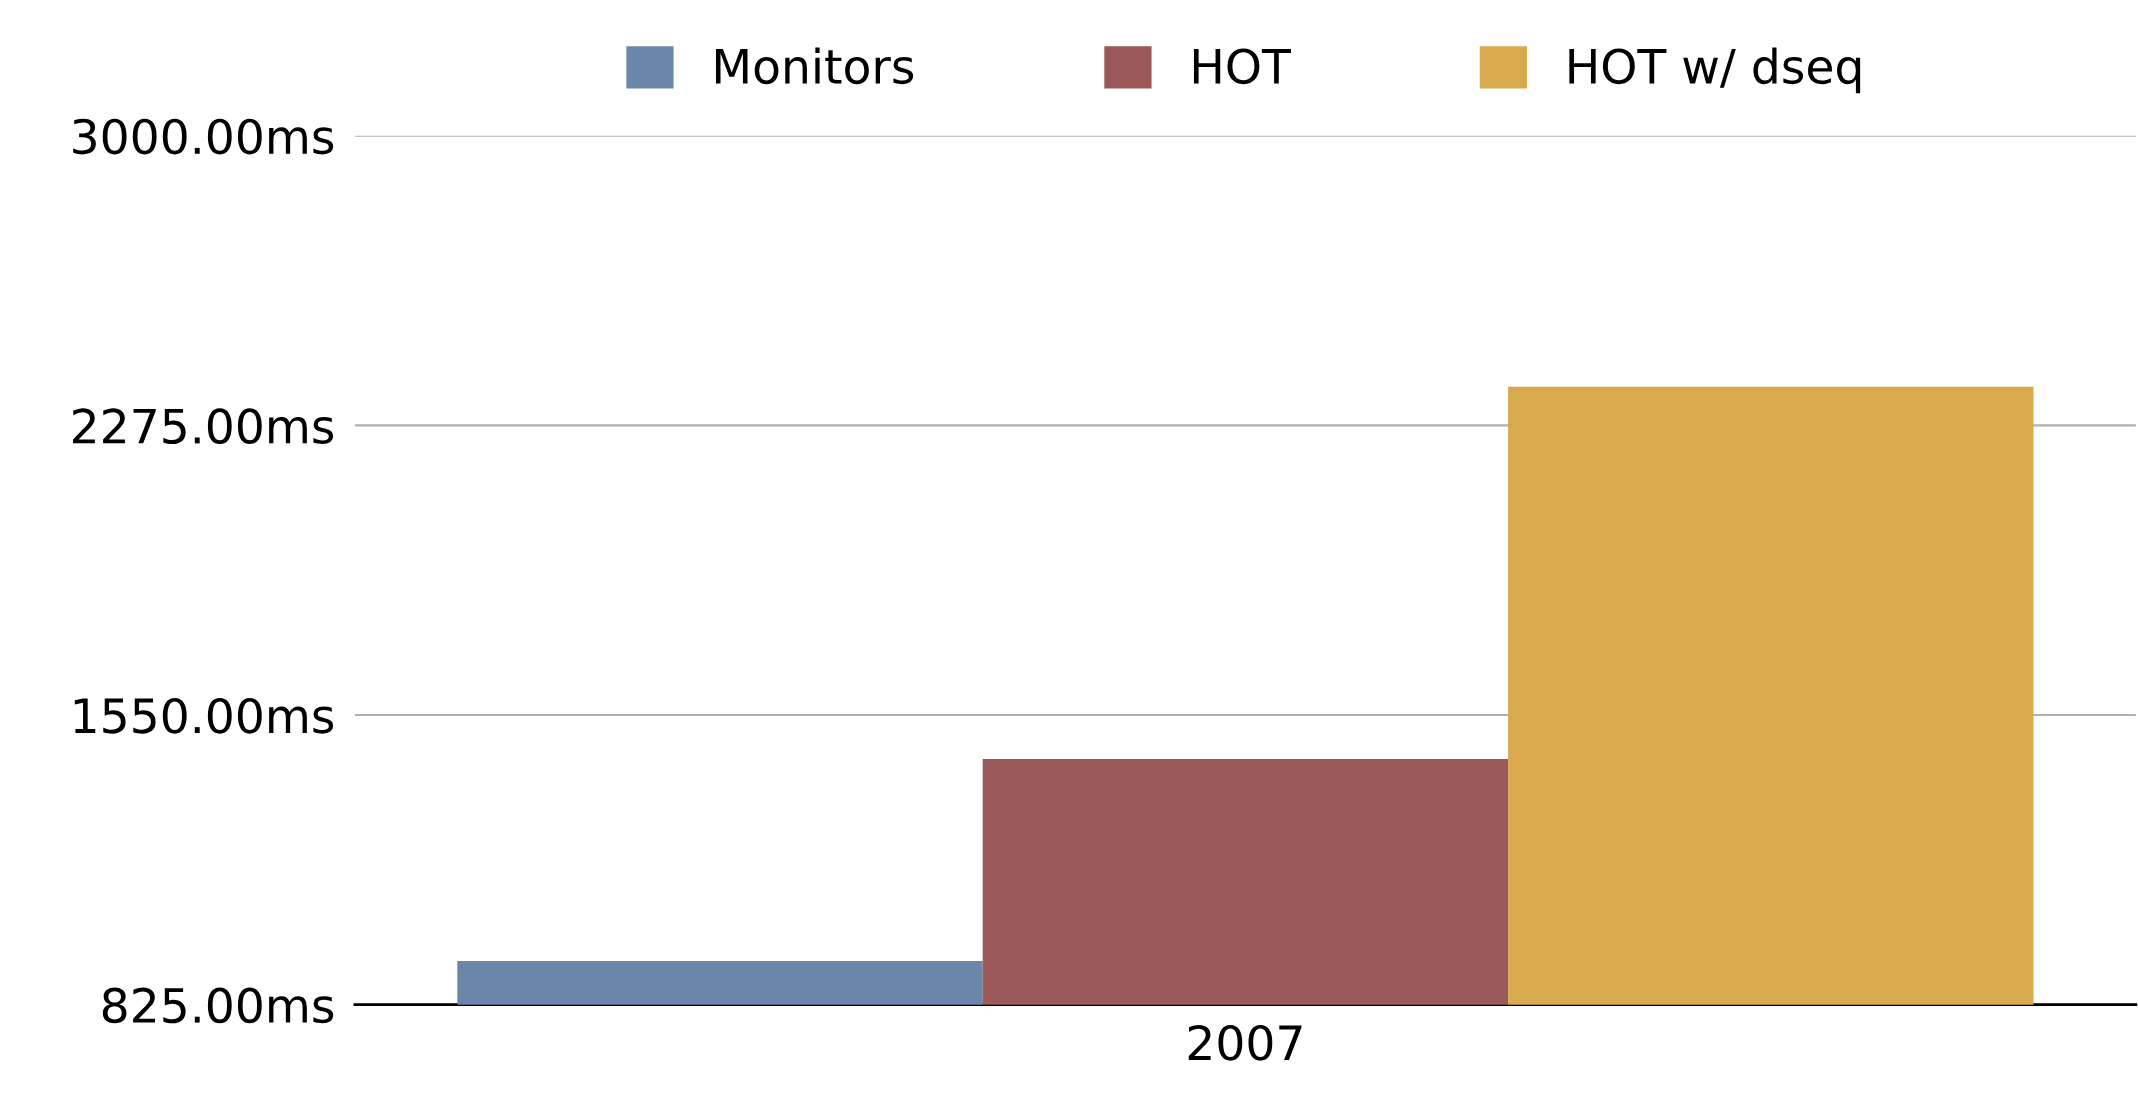 The image size is (2138, 1104). Describe the element at coordinates (203, 136) in the screenshot. I see `y-tick-label: 3000.00ms` at that location.